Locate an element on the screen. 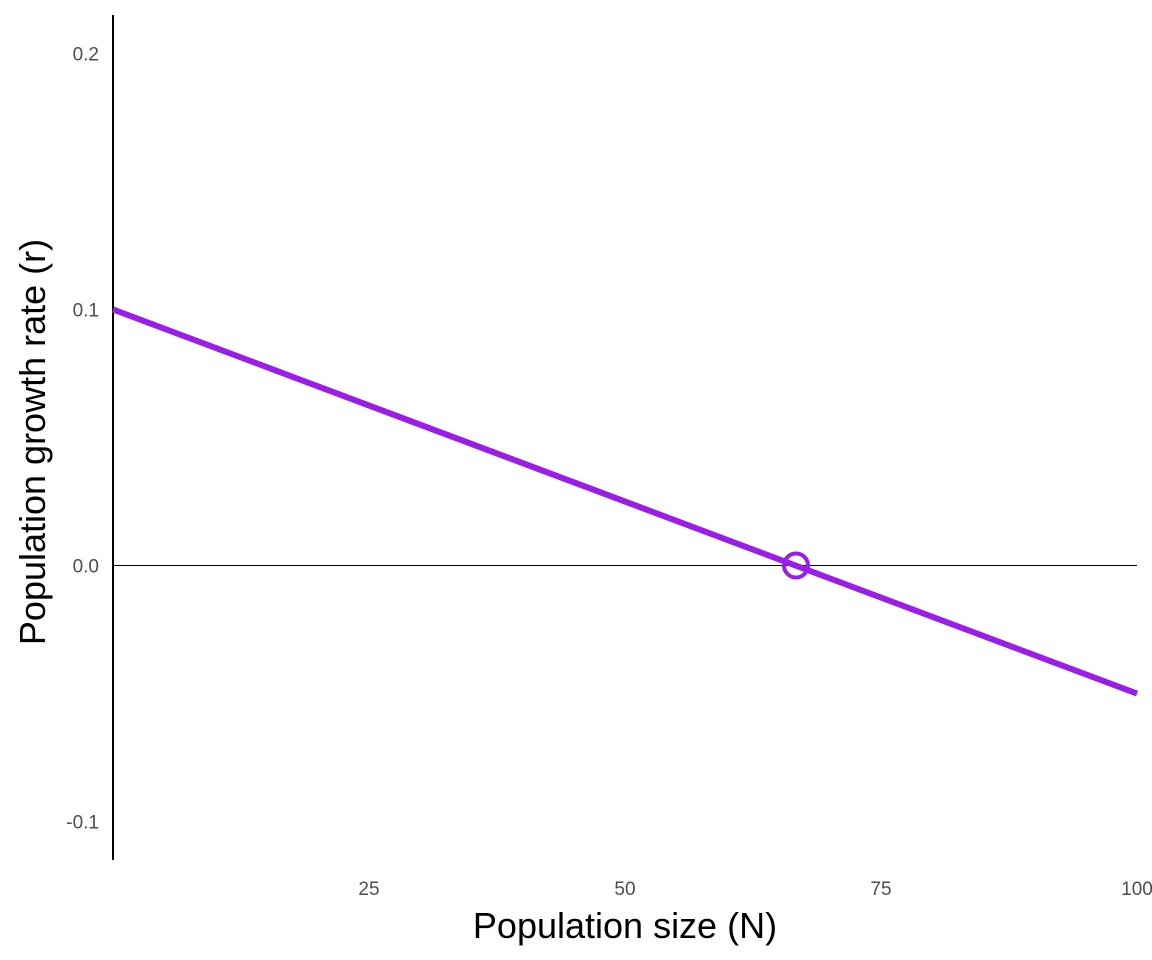  equilibrium-point is located at coordinates (796, 565).